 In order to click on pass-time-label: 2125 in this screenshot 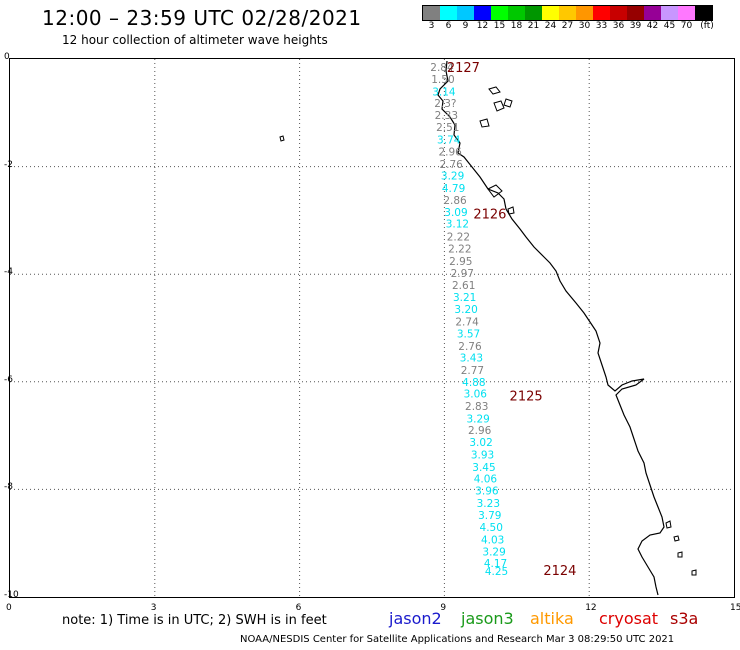, I will do `click(526, 396)`.